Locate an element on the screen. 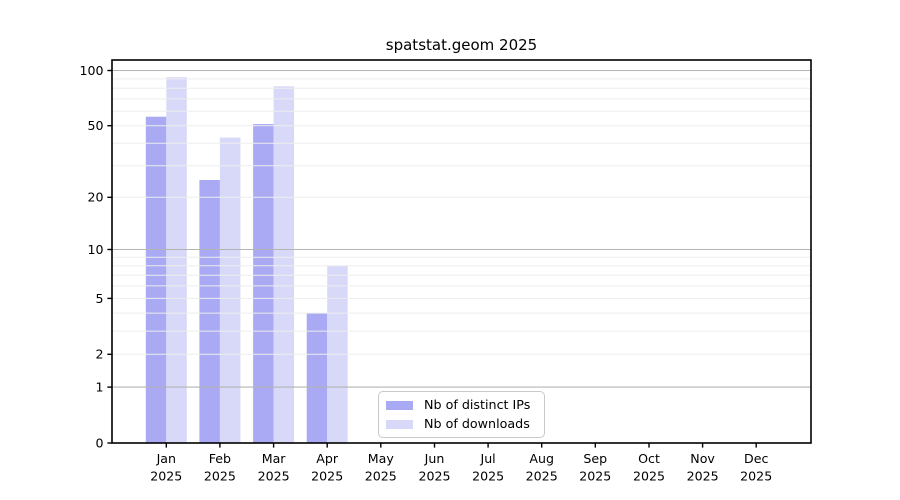 This screenshot has width=900, height=500. x-tick-year-may: 2025 is located at coordinates (381, 476).